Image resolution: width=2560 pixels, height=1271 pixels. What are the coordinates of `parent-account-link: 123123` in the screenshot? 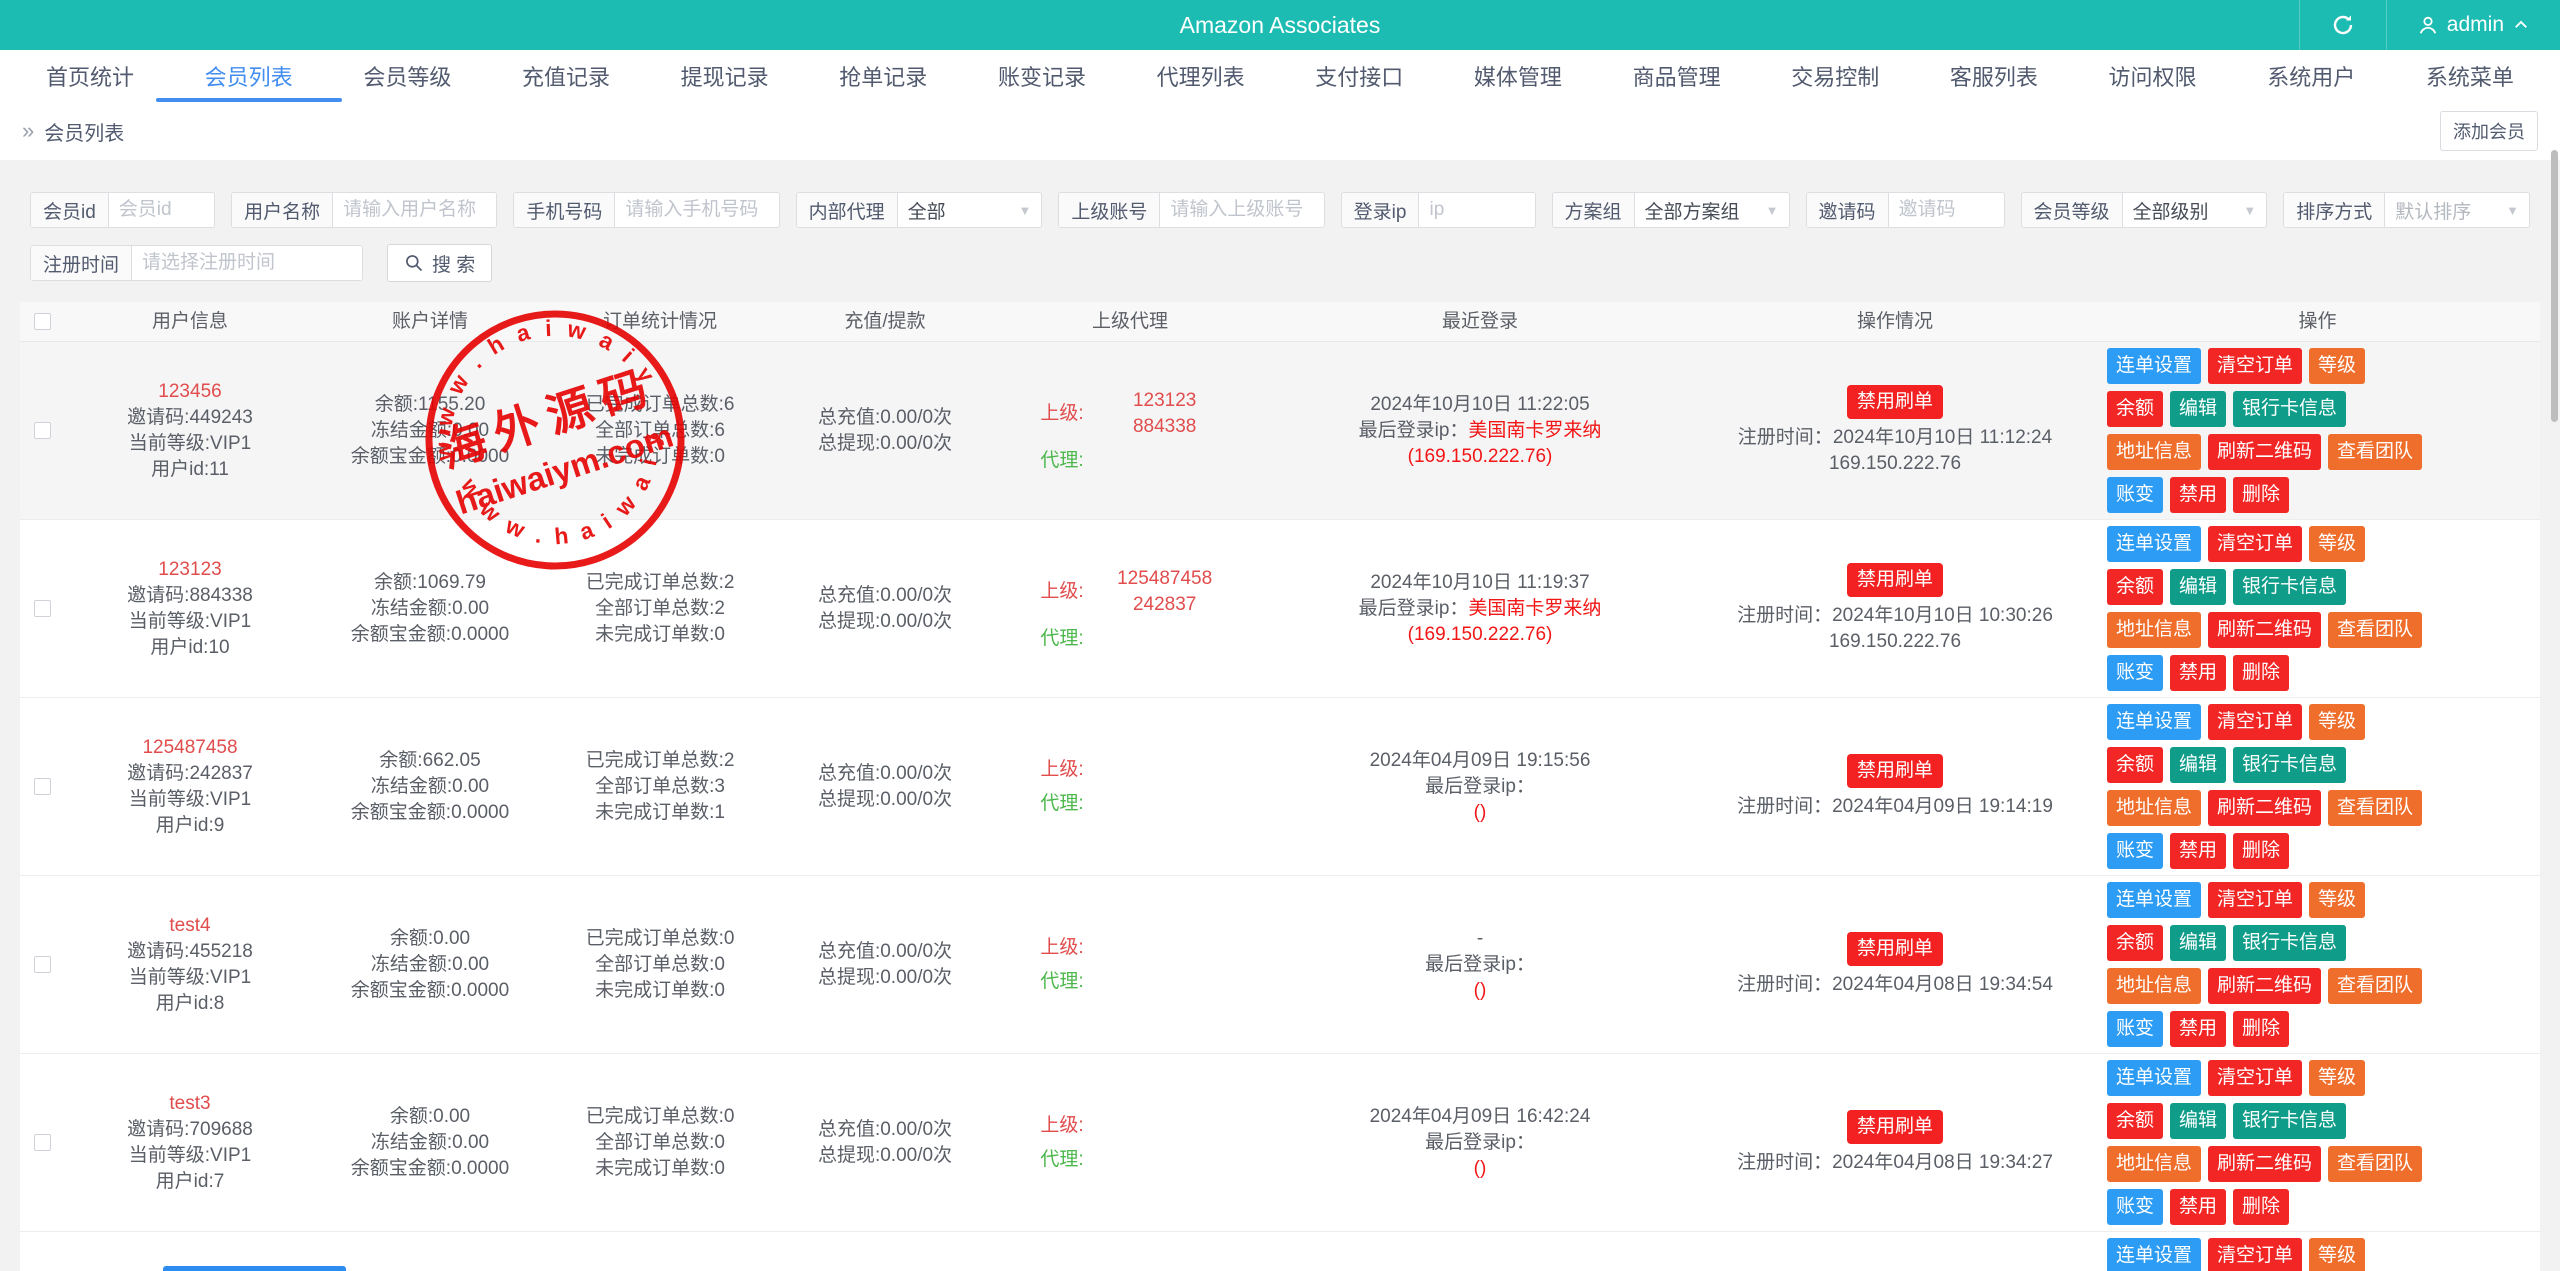 It's located at (1164, 400).